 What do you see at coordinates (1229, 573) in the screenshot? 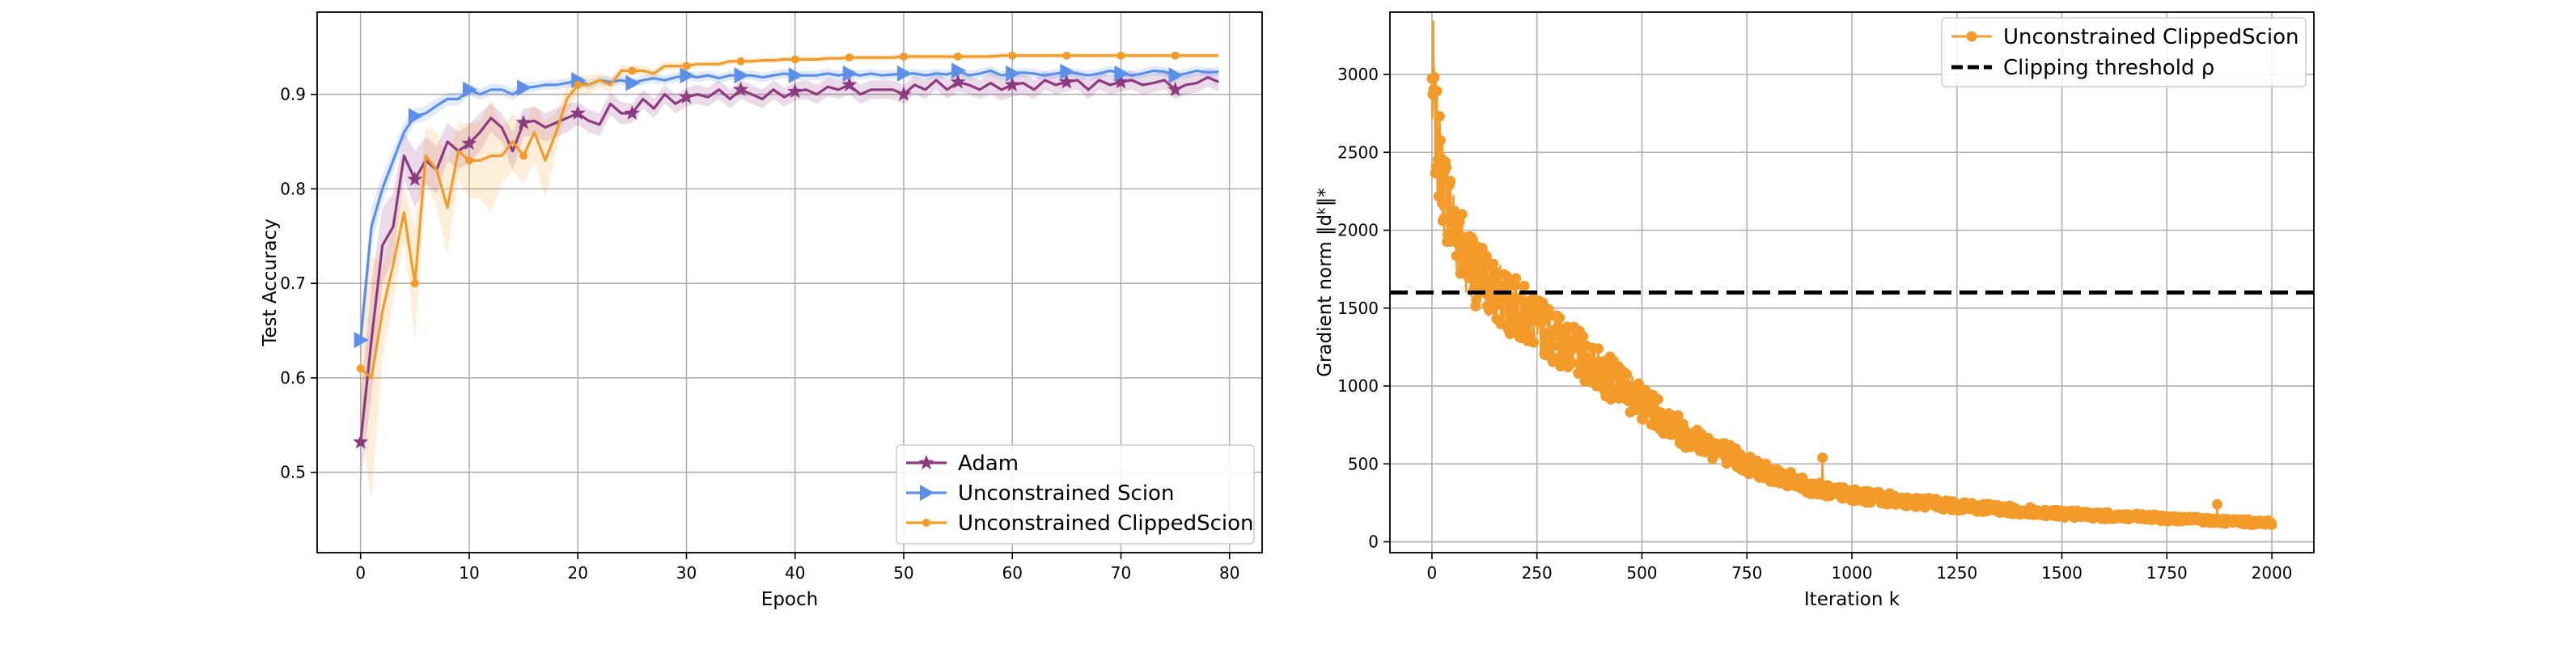
I see `x-tick-label: 80` at bounding box center [1229, 573].